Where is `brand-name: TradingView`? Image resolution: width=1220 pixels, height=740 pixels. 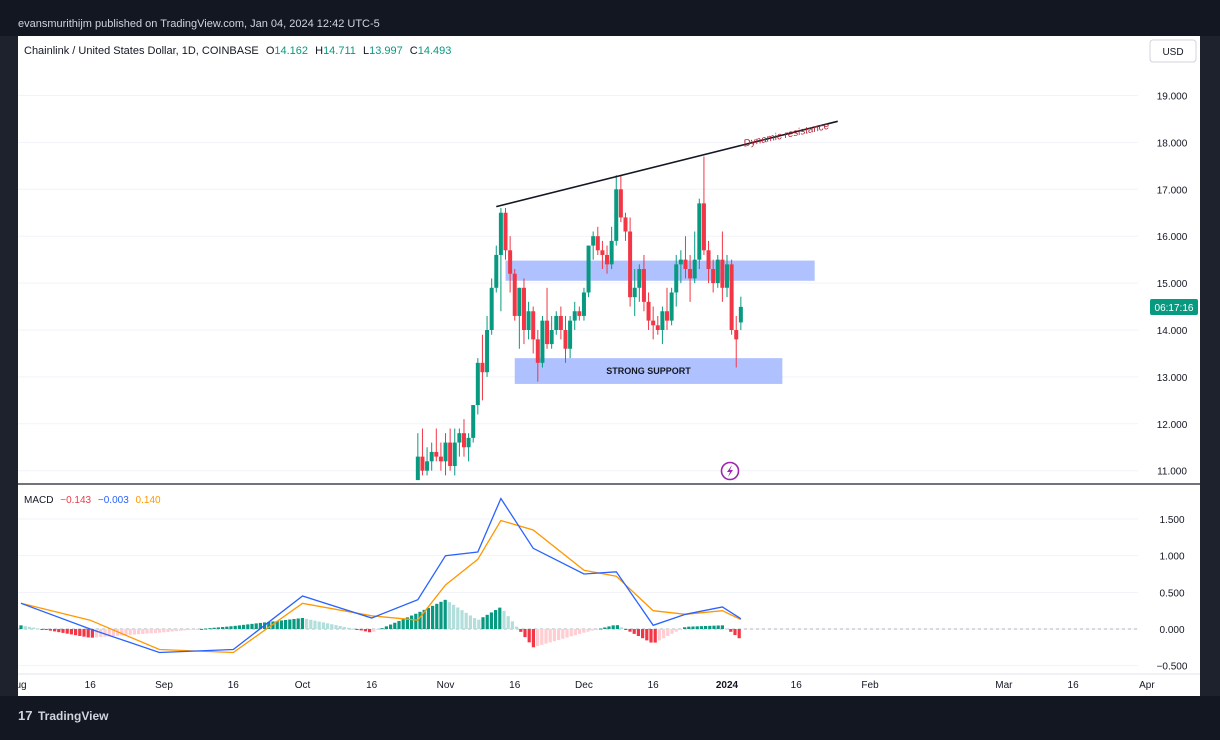
brand-name: TradingView is located at coordinates (73, 716).